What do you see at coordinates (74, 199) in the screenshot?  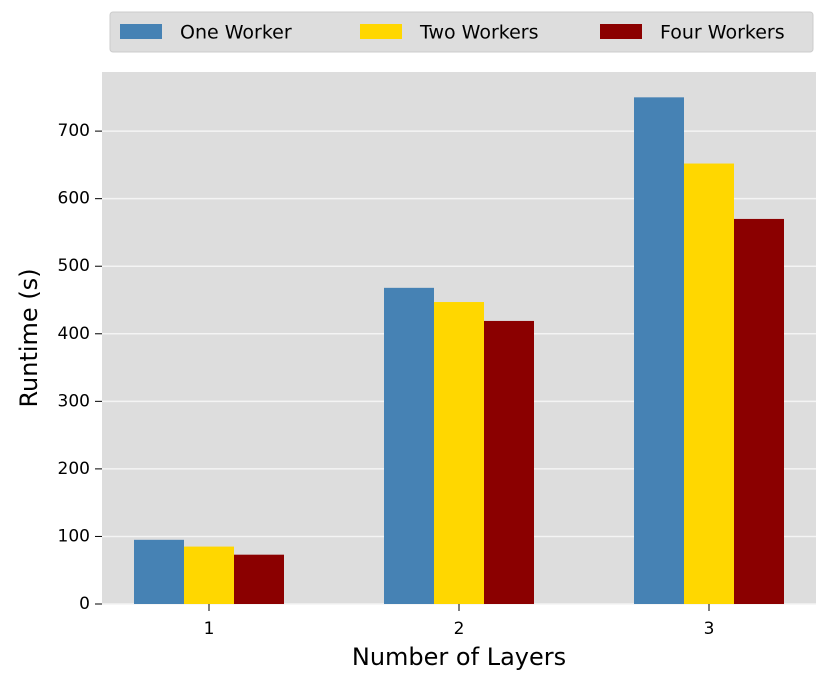 I see `y-tick-label: 600` at bounding box center [74, 199].